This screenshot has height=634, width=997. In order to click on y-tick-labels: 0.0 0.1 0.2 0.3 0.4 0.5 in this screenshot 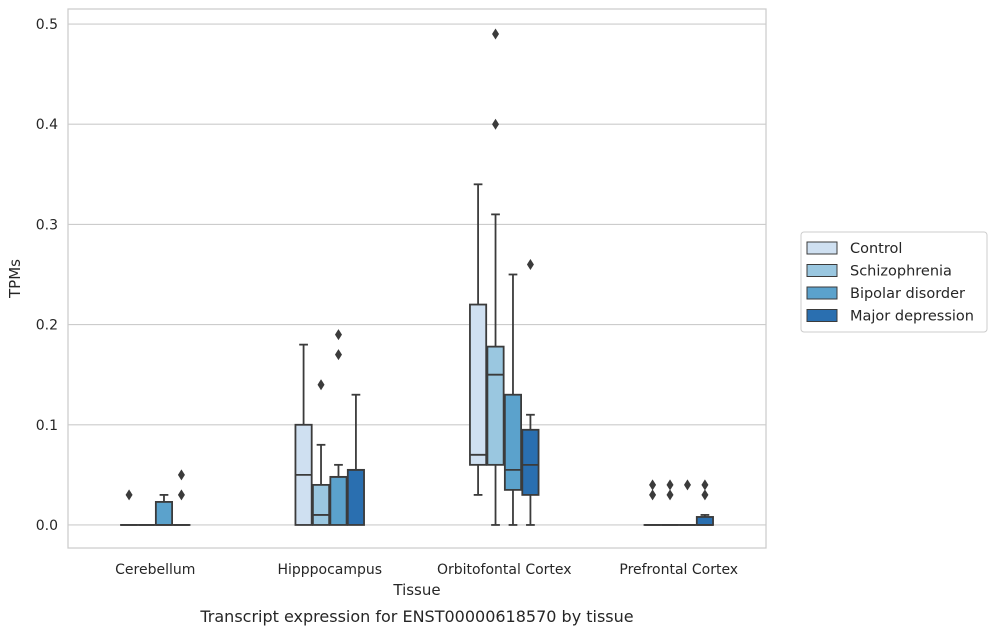, I will do `click(47, 275)`.